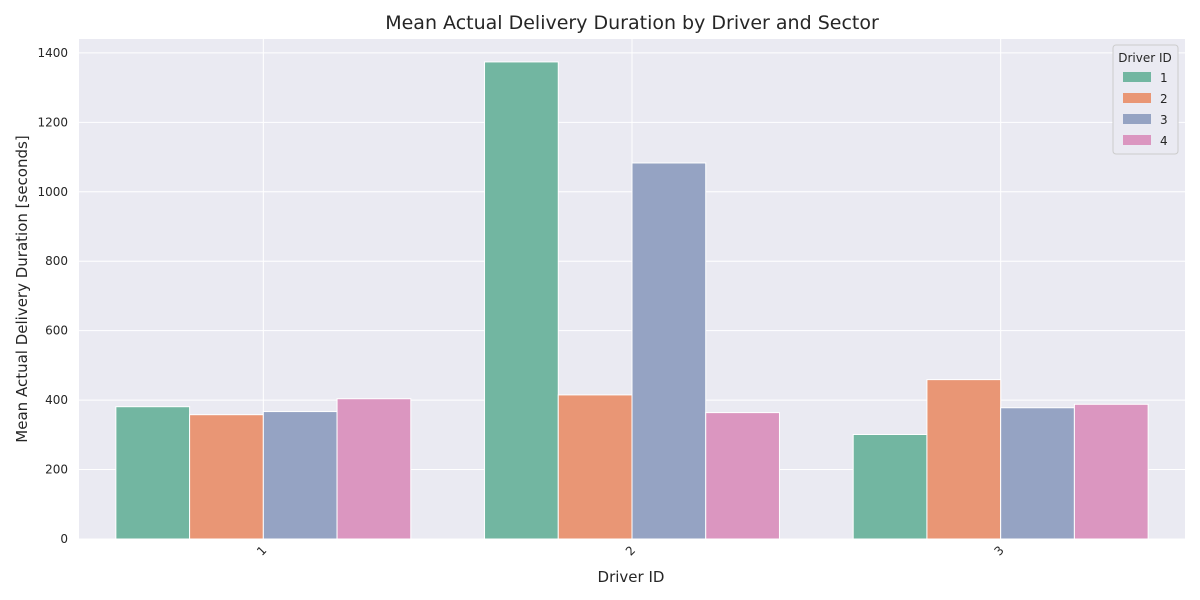 This screenshot has height=600, width=1200. I want to click on x-tick-label: 2, so click(630, 550).